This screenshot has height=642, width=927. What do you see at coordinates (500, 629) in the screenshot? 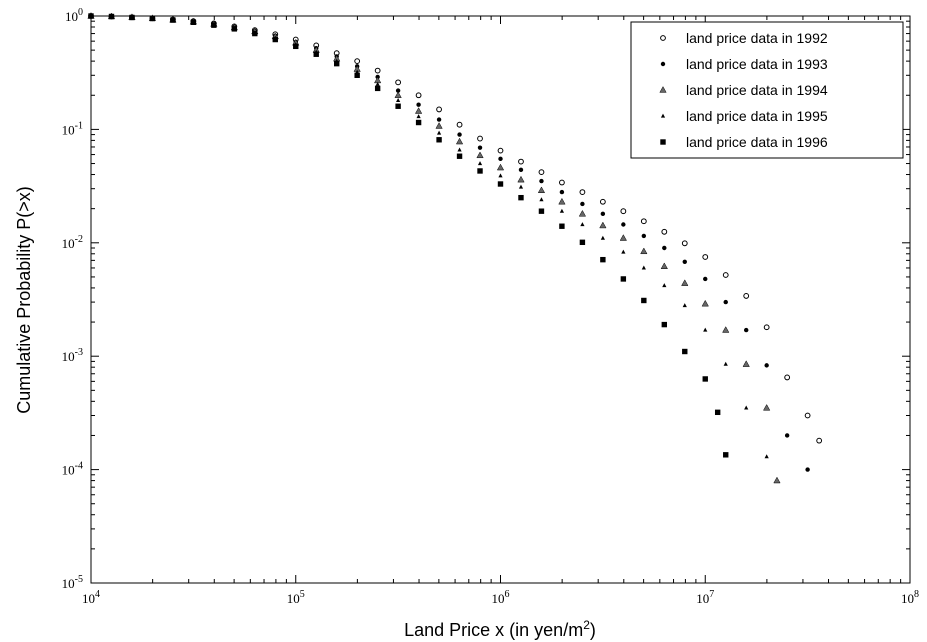
I see `x-axis-title: Land Price x (in yen/m2)` at bounding box center [500, 629].